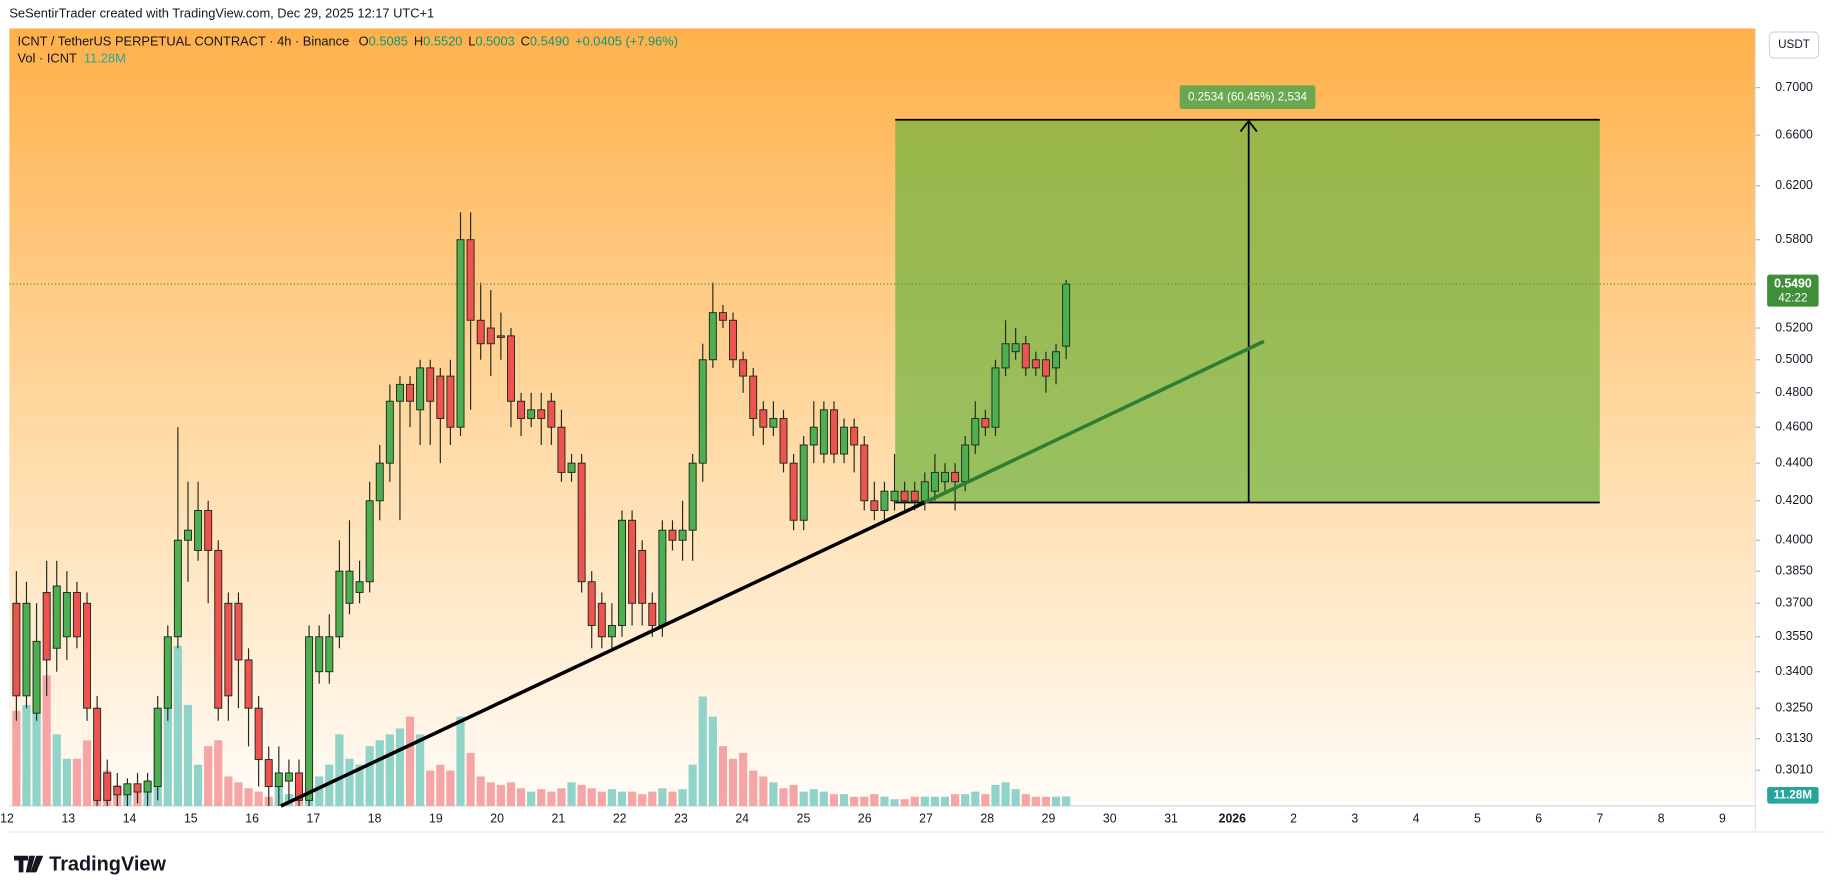 This screenshot has height=883, width=1835. I want to click on y-tick-label: 0.4200, so click(1794, 500).